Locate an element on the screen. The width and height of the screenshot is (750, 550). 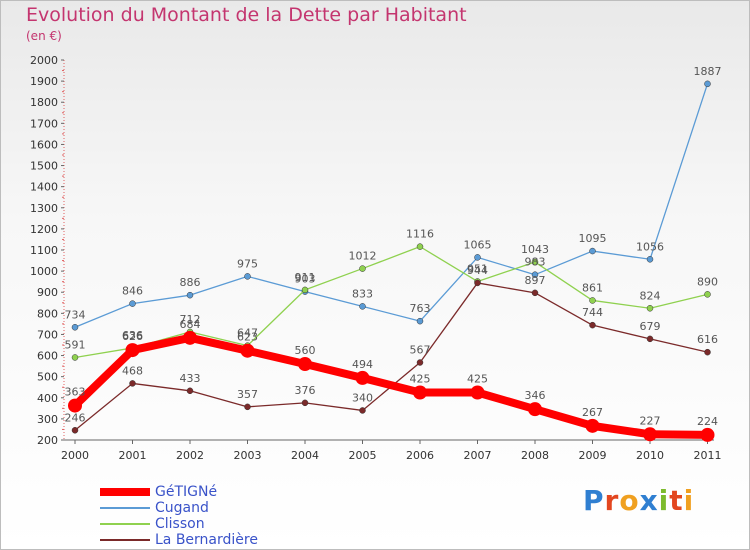
data-label: 346 is located at coordinates (535, 395).